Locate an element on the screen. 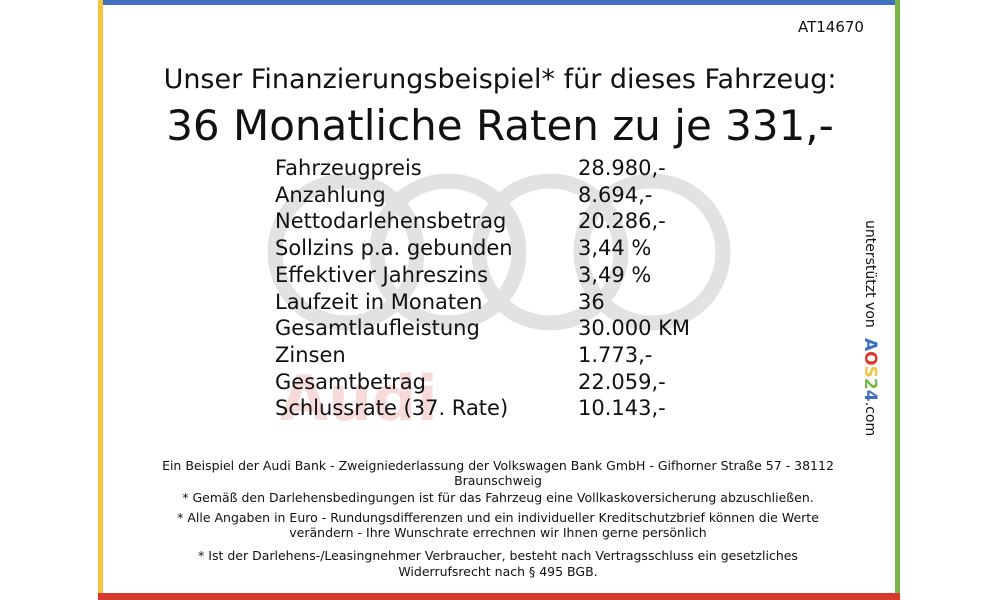 The image size is (1000, 600). audi-watermark: Audi is located at coordinates (359, 398).